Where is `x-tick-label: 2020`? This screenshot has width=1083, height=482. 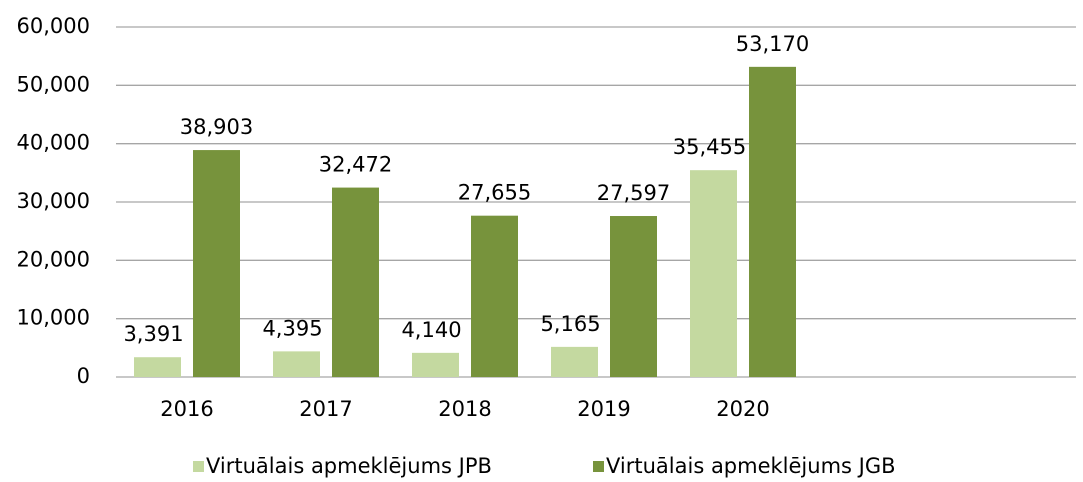
x-tick-label: 2020 is located at coordinates (742, 409).